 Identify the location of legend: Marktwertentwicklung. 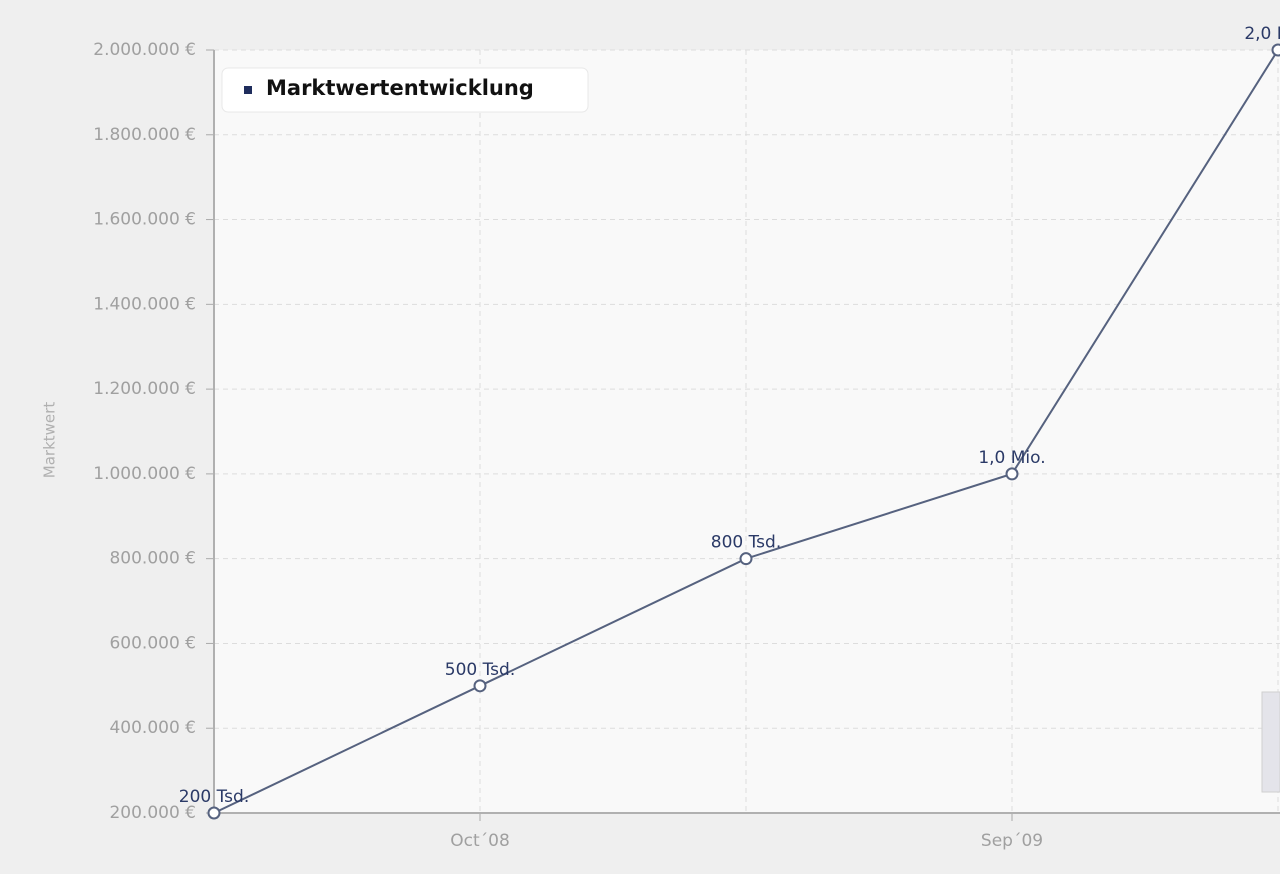
(405, 90).